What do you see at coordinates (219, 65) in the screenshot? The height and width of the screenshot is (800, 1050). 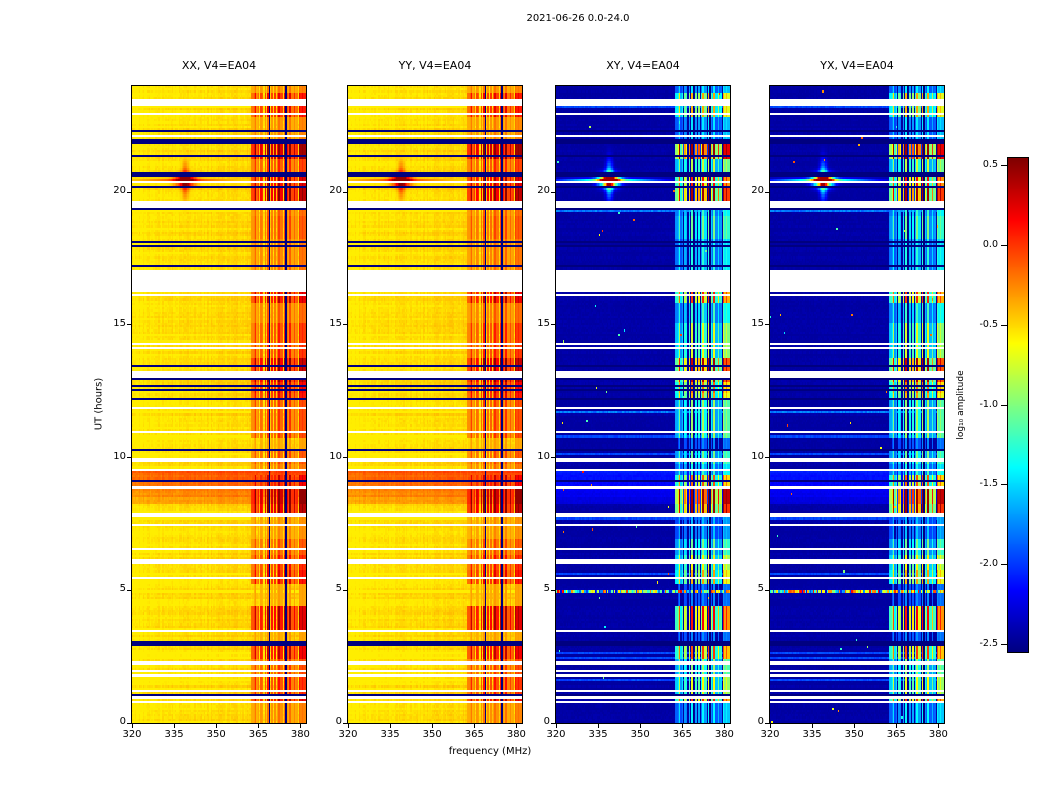 I see `panel-title-xx: XX, V4=EA04` at bounding box center [219, 65].